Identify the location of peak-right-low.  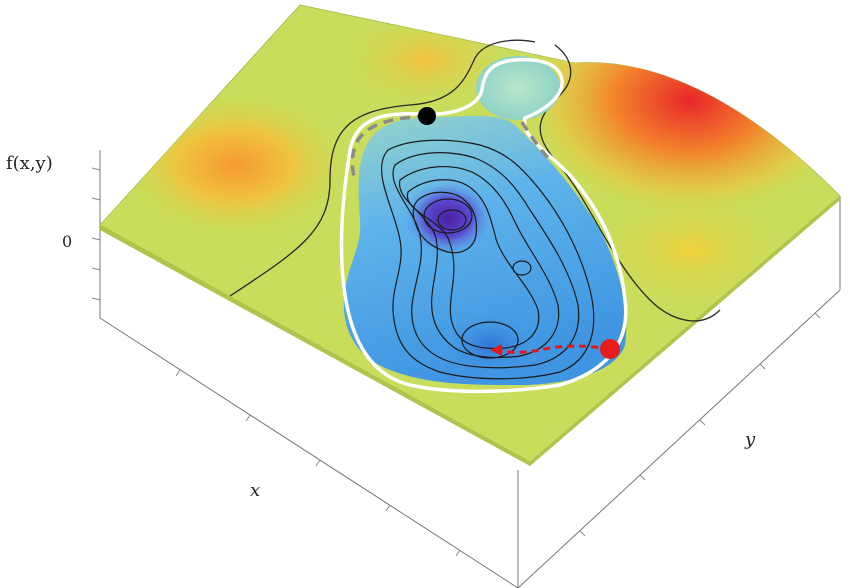
(690, 250).